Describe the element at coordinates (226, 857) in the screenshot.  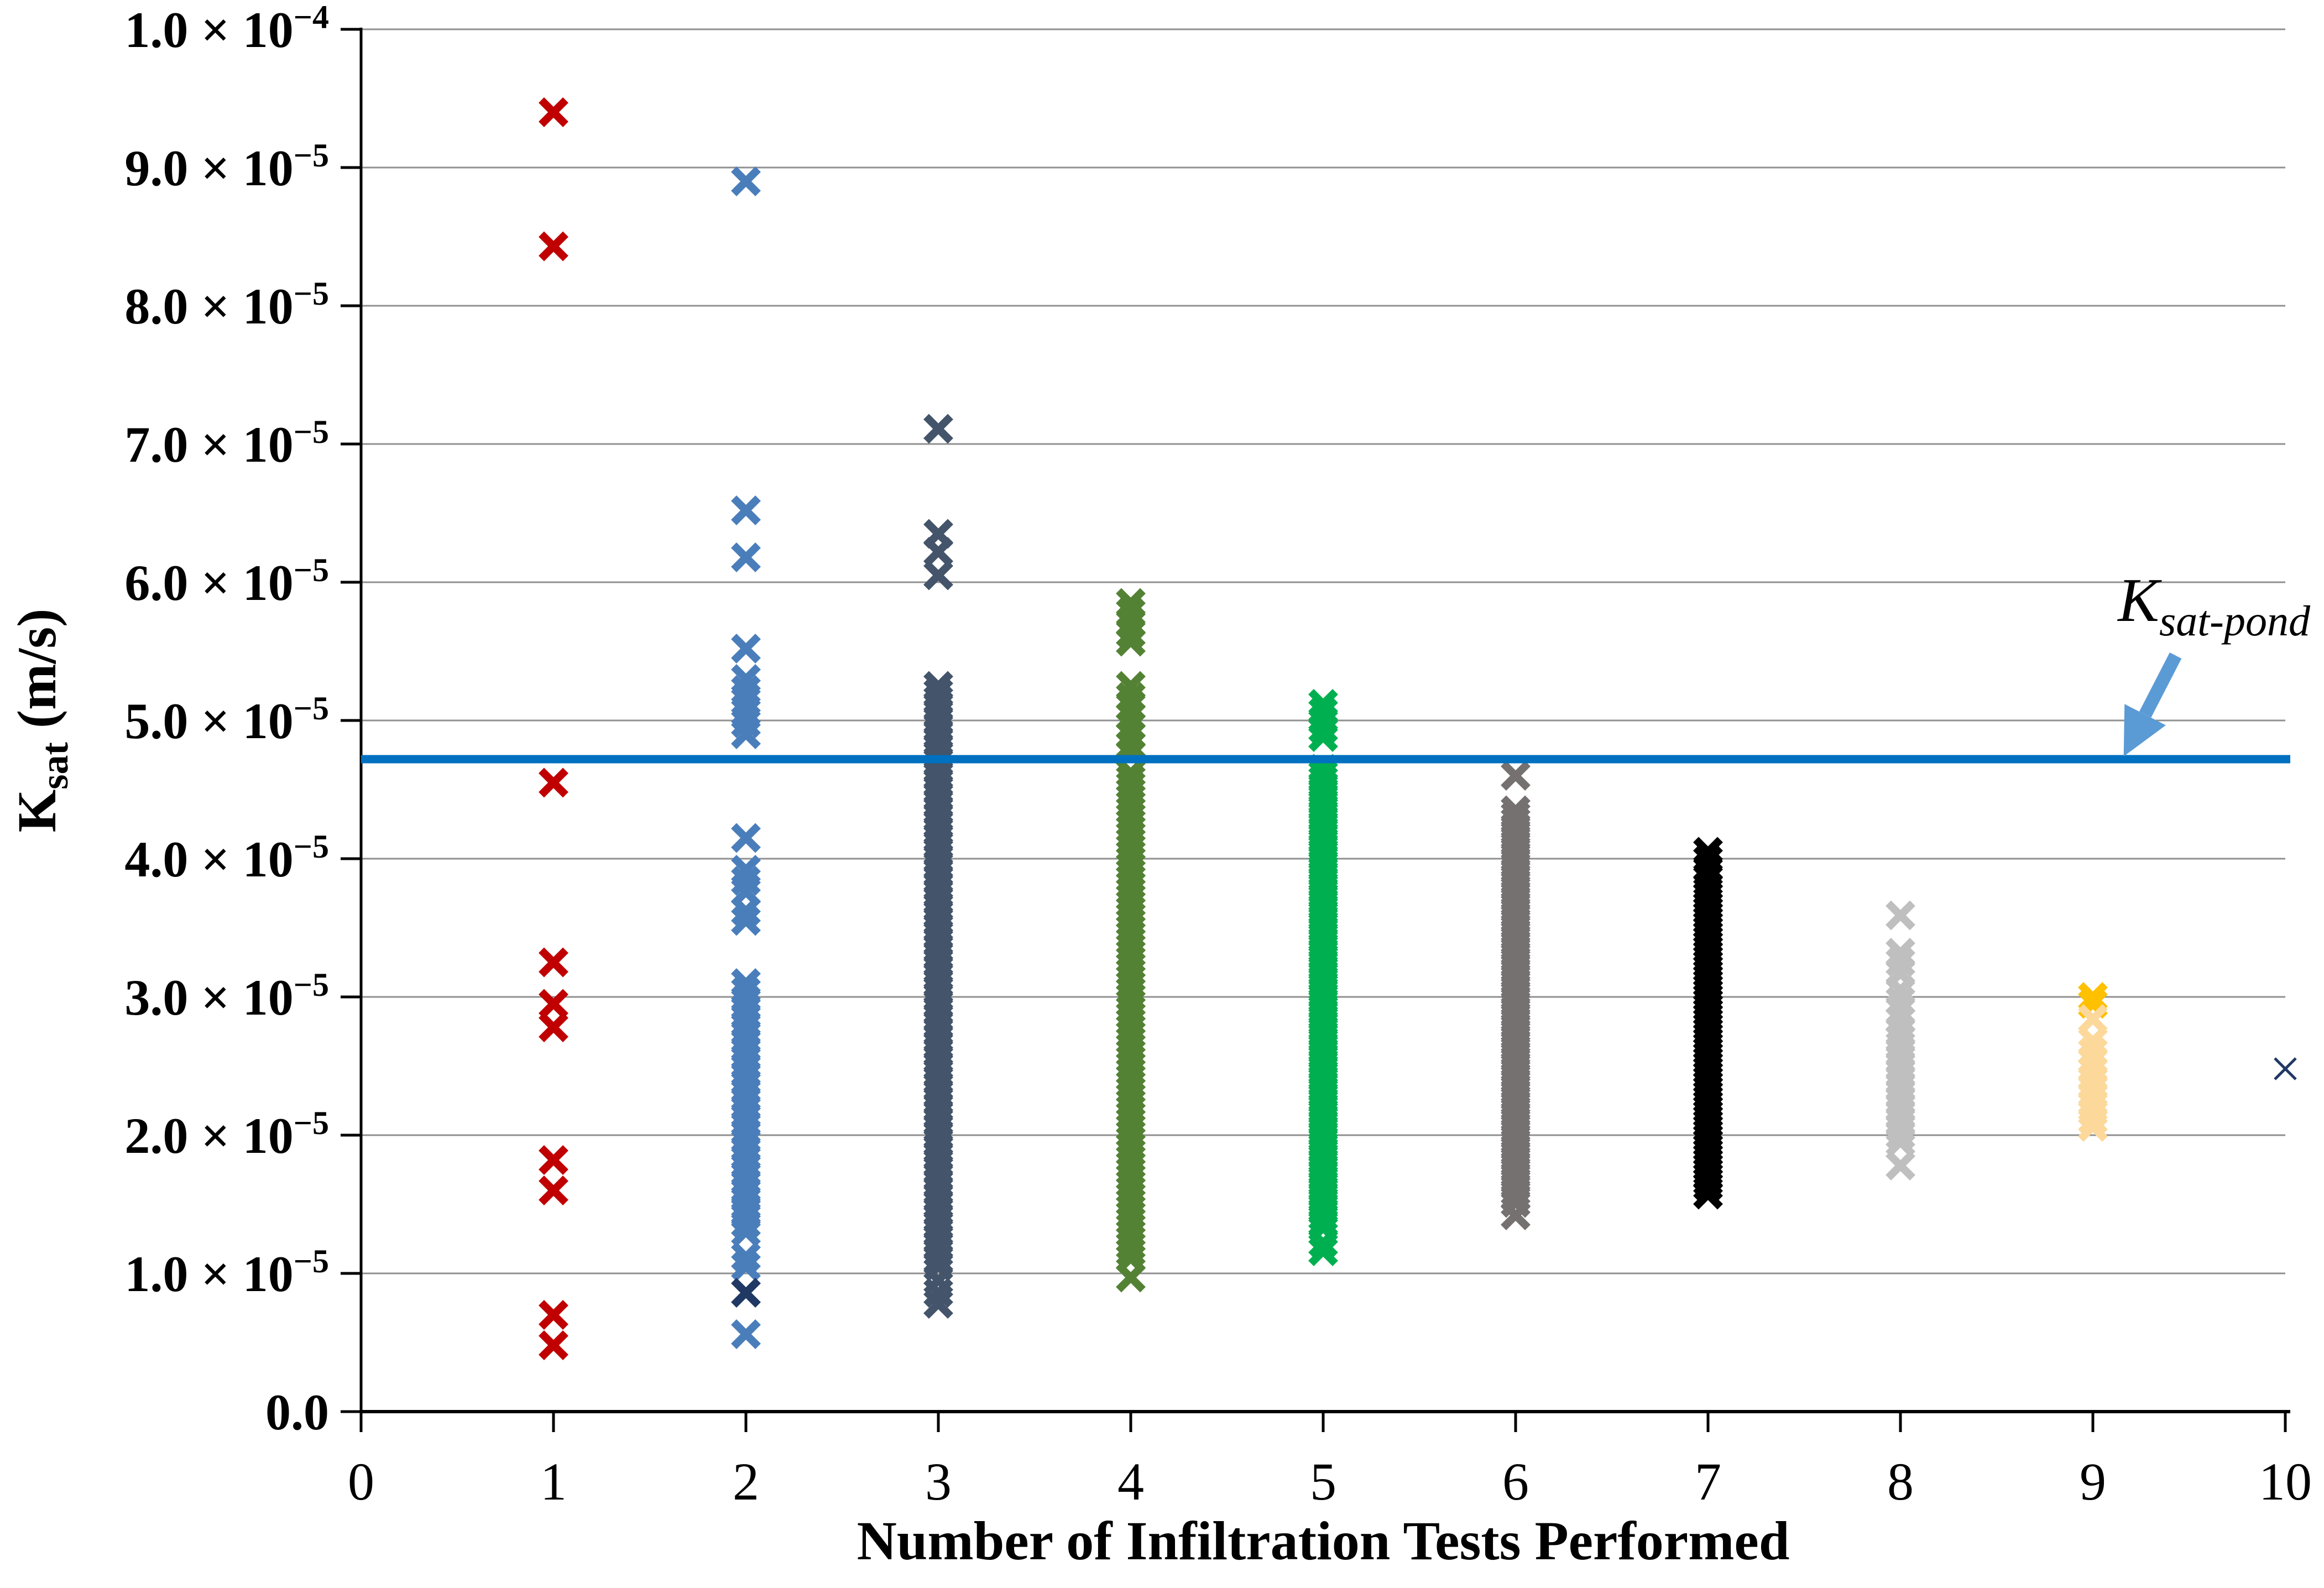
I see `y-tick-label: 4.0 × 10⁻⁵` at that location.